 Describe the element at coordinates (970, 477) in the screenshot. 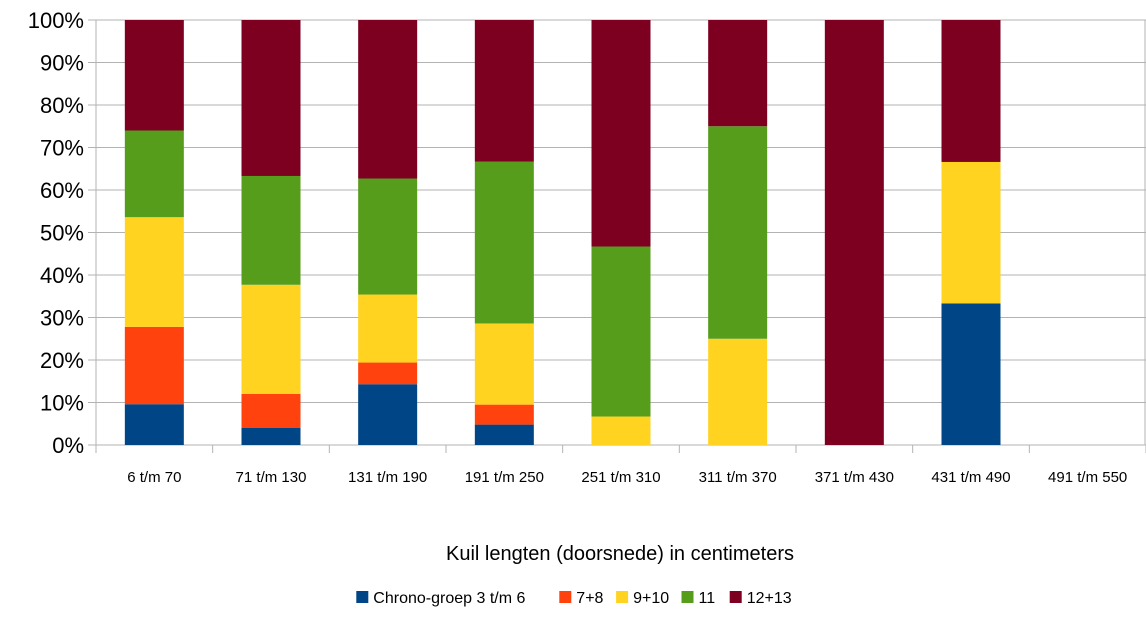

I see `x-tick-label: 431 t/m 490` at that location.